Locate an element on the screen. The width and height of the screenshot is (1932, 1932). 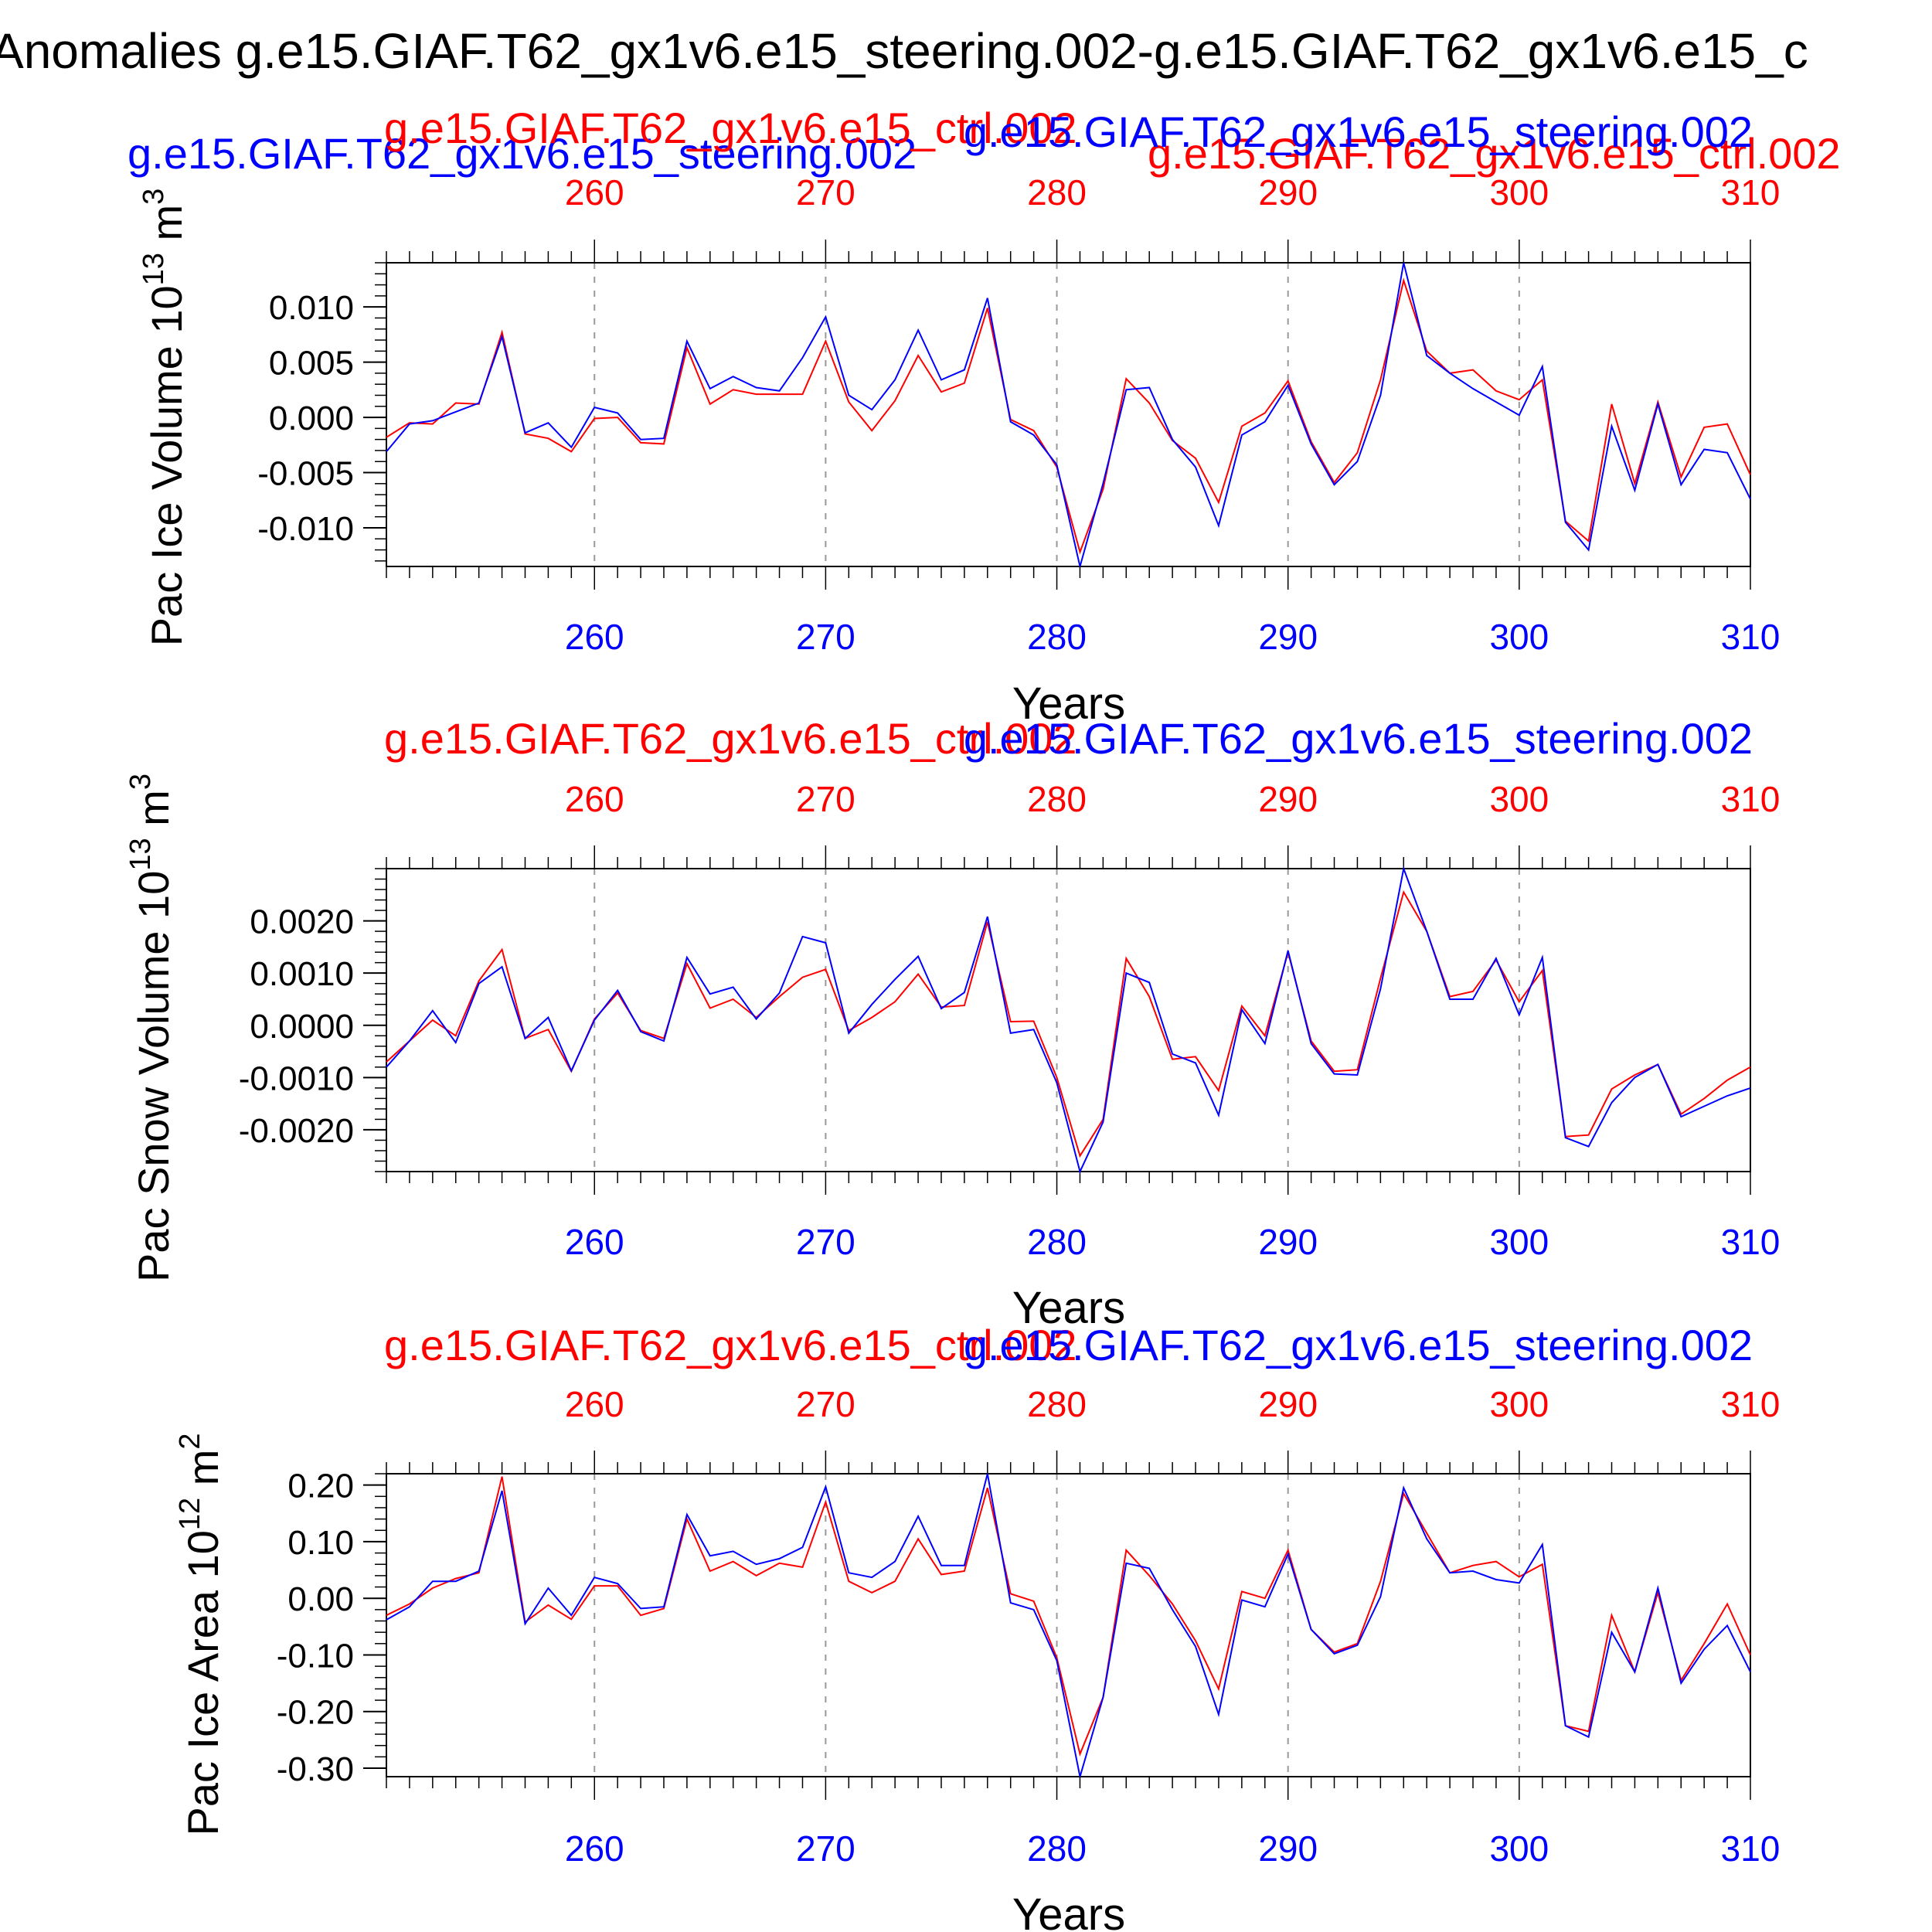
y-tick-label: -0.0020 is located at coordinates (296, 1131).